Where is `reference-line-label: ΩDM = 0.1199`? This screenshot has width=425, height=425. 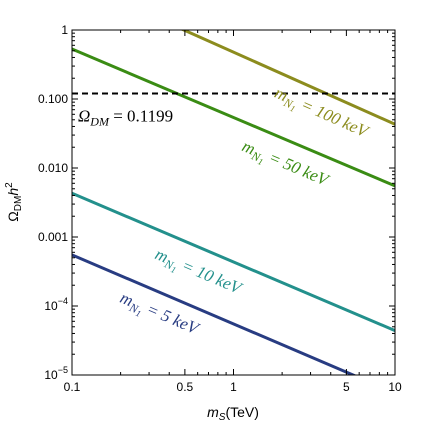 reference-line-label: ΩDM = 0.1199 is located at coordinates (125, 118).